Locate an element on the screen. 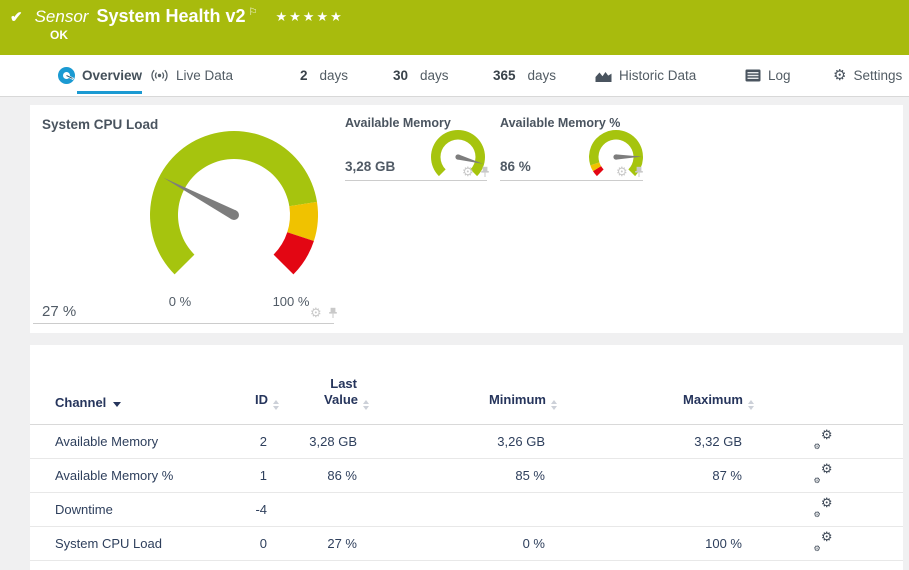 This screenshot has width=909, height=570. channel-minimum: 85 % is located at coordinates (530, 475).